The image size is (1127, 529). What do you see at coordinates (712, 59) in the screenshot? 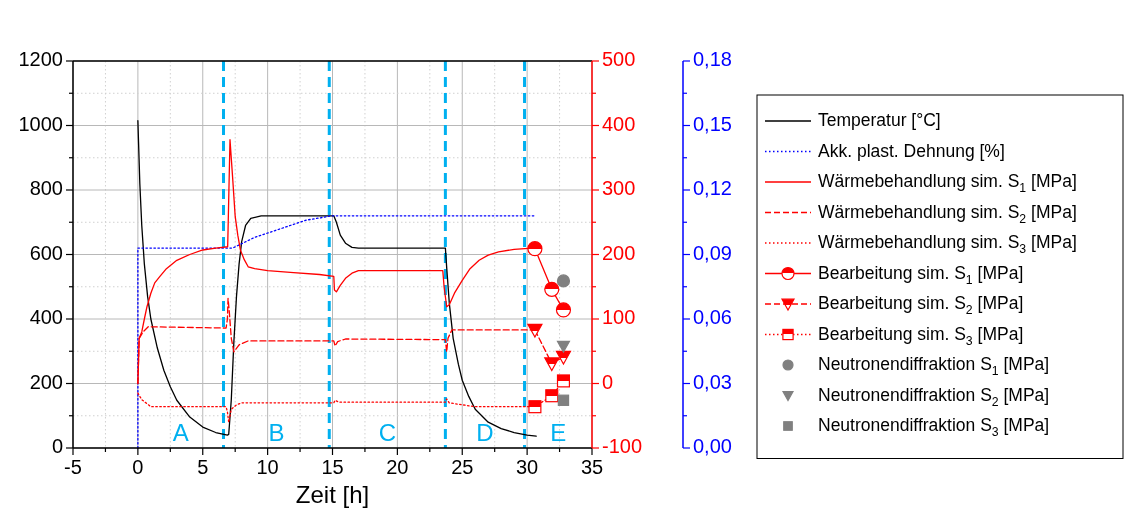
I see `y3-tick-label: 0,18` at bounding box center [712, 59].